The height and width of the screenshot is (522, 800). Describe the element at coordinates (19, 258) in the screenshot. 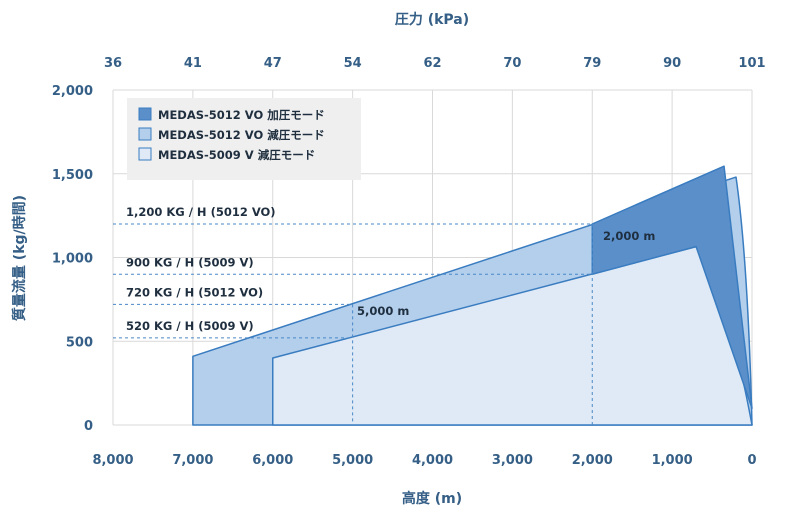

I see `y-axis-title: 質量流量 (kg/時間)` at that location.